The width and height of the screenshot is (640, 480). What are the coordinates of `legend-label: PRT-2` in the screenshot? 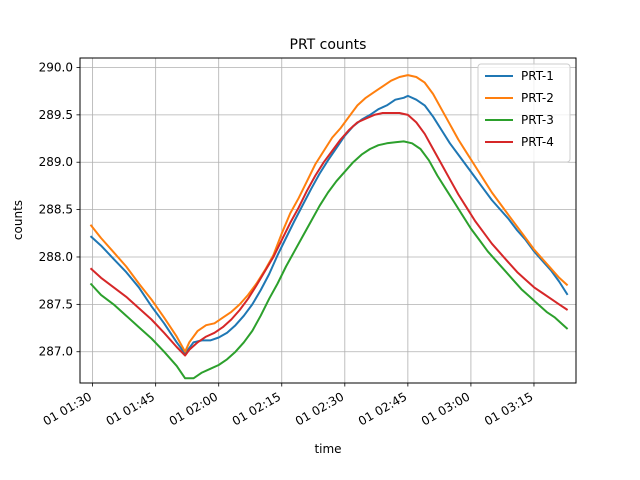 It's located at (537, 98).